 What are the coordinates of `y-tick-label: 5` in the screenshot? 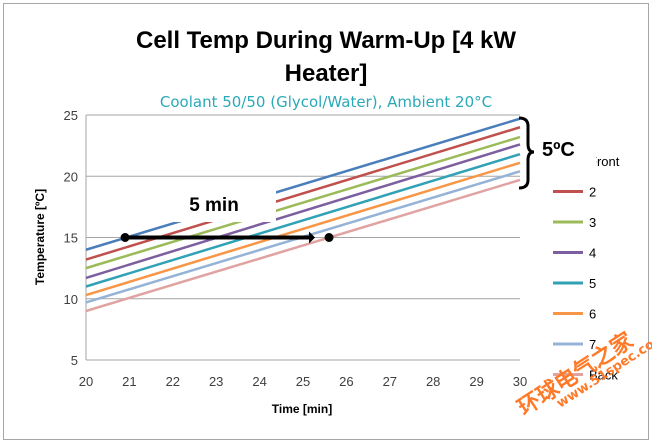 It's located at (74, 360).